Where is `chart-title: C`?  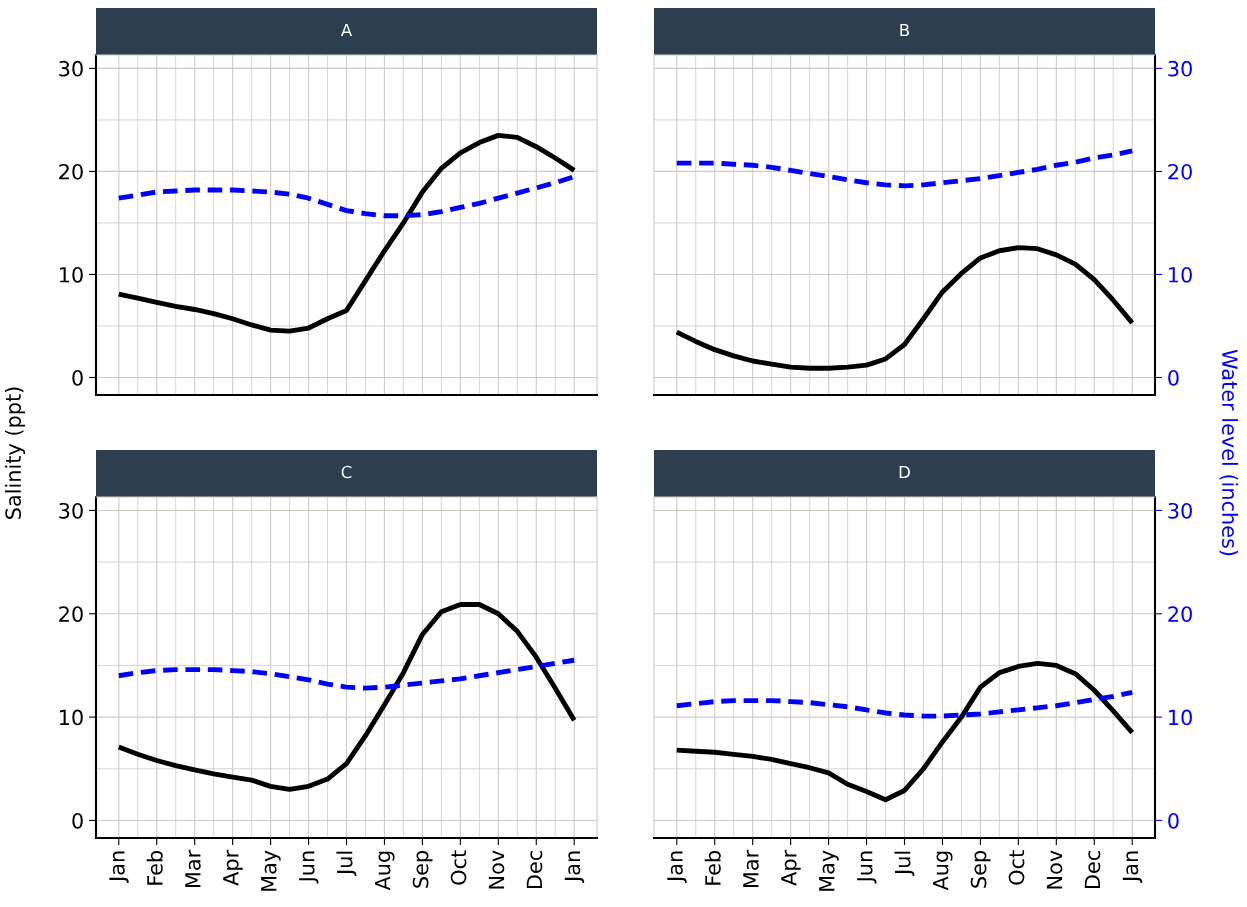 chart-title: C is located at coordinates (346, 472).